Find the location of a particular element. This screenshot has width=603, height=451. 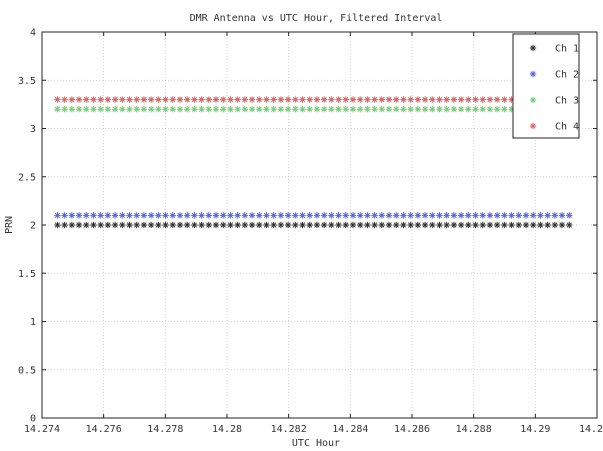

y-tick-label: 2.5 is located at coordinates (27, 177).